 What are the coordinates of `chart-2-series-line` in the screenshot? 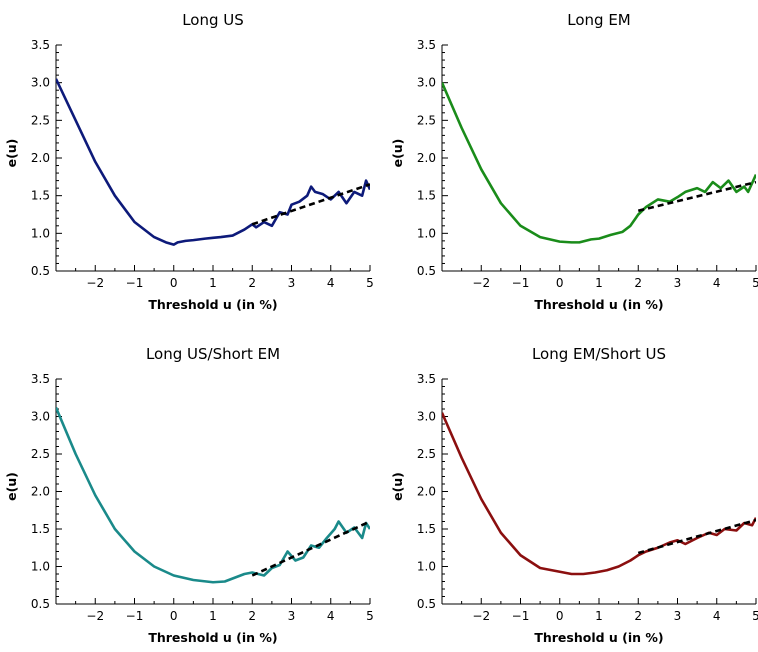 It's located at (599, 163).